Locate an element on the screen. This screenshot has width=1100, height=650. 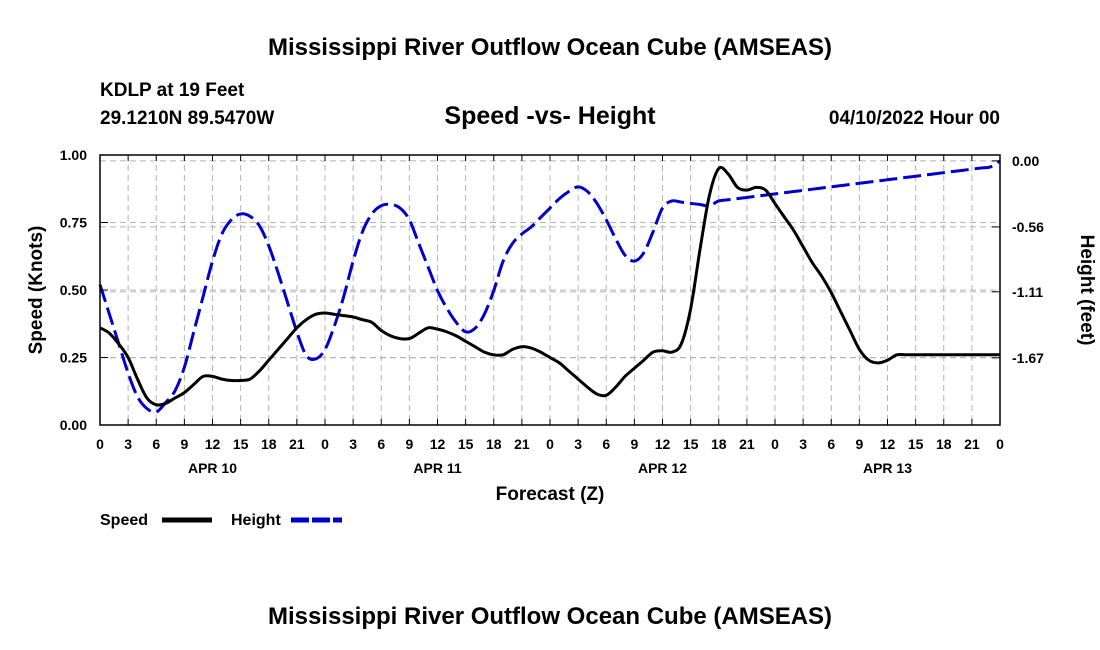
y-axis-label: Speed (Knots) is located at coordinates (36, 290).